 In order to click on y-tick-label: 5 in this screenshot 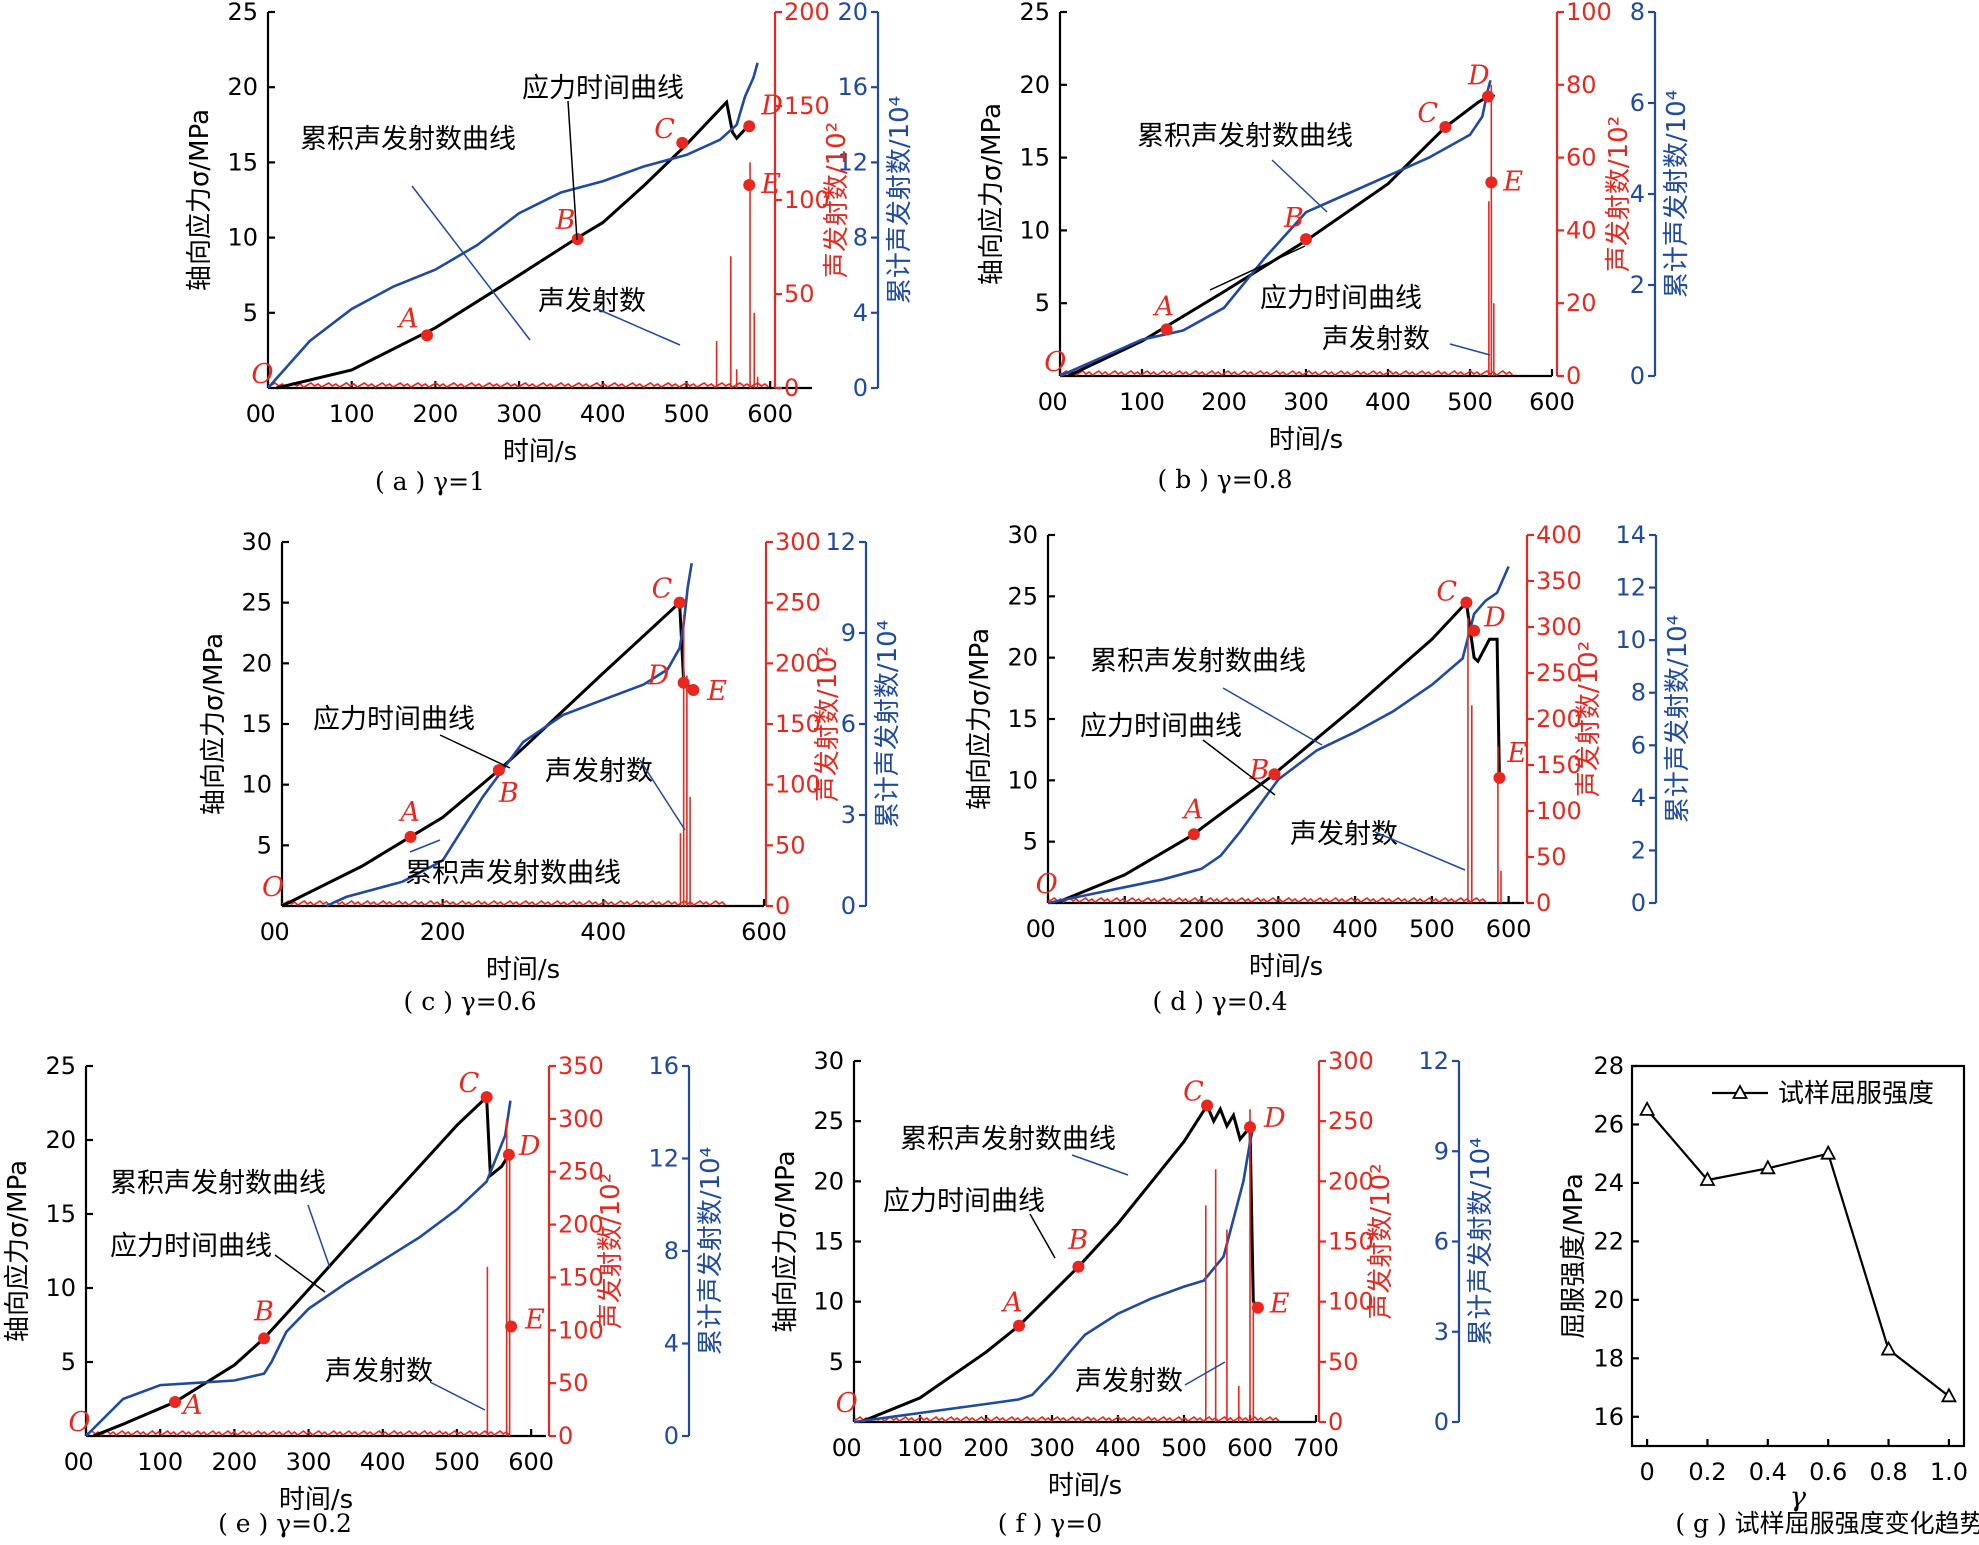, I will do `click(250, 313)`.